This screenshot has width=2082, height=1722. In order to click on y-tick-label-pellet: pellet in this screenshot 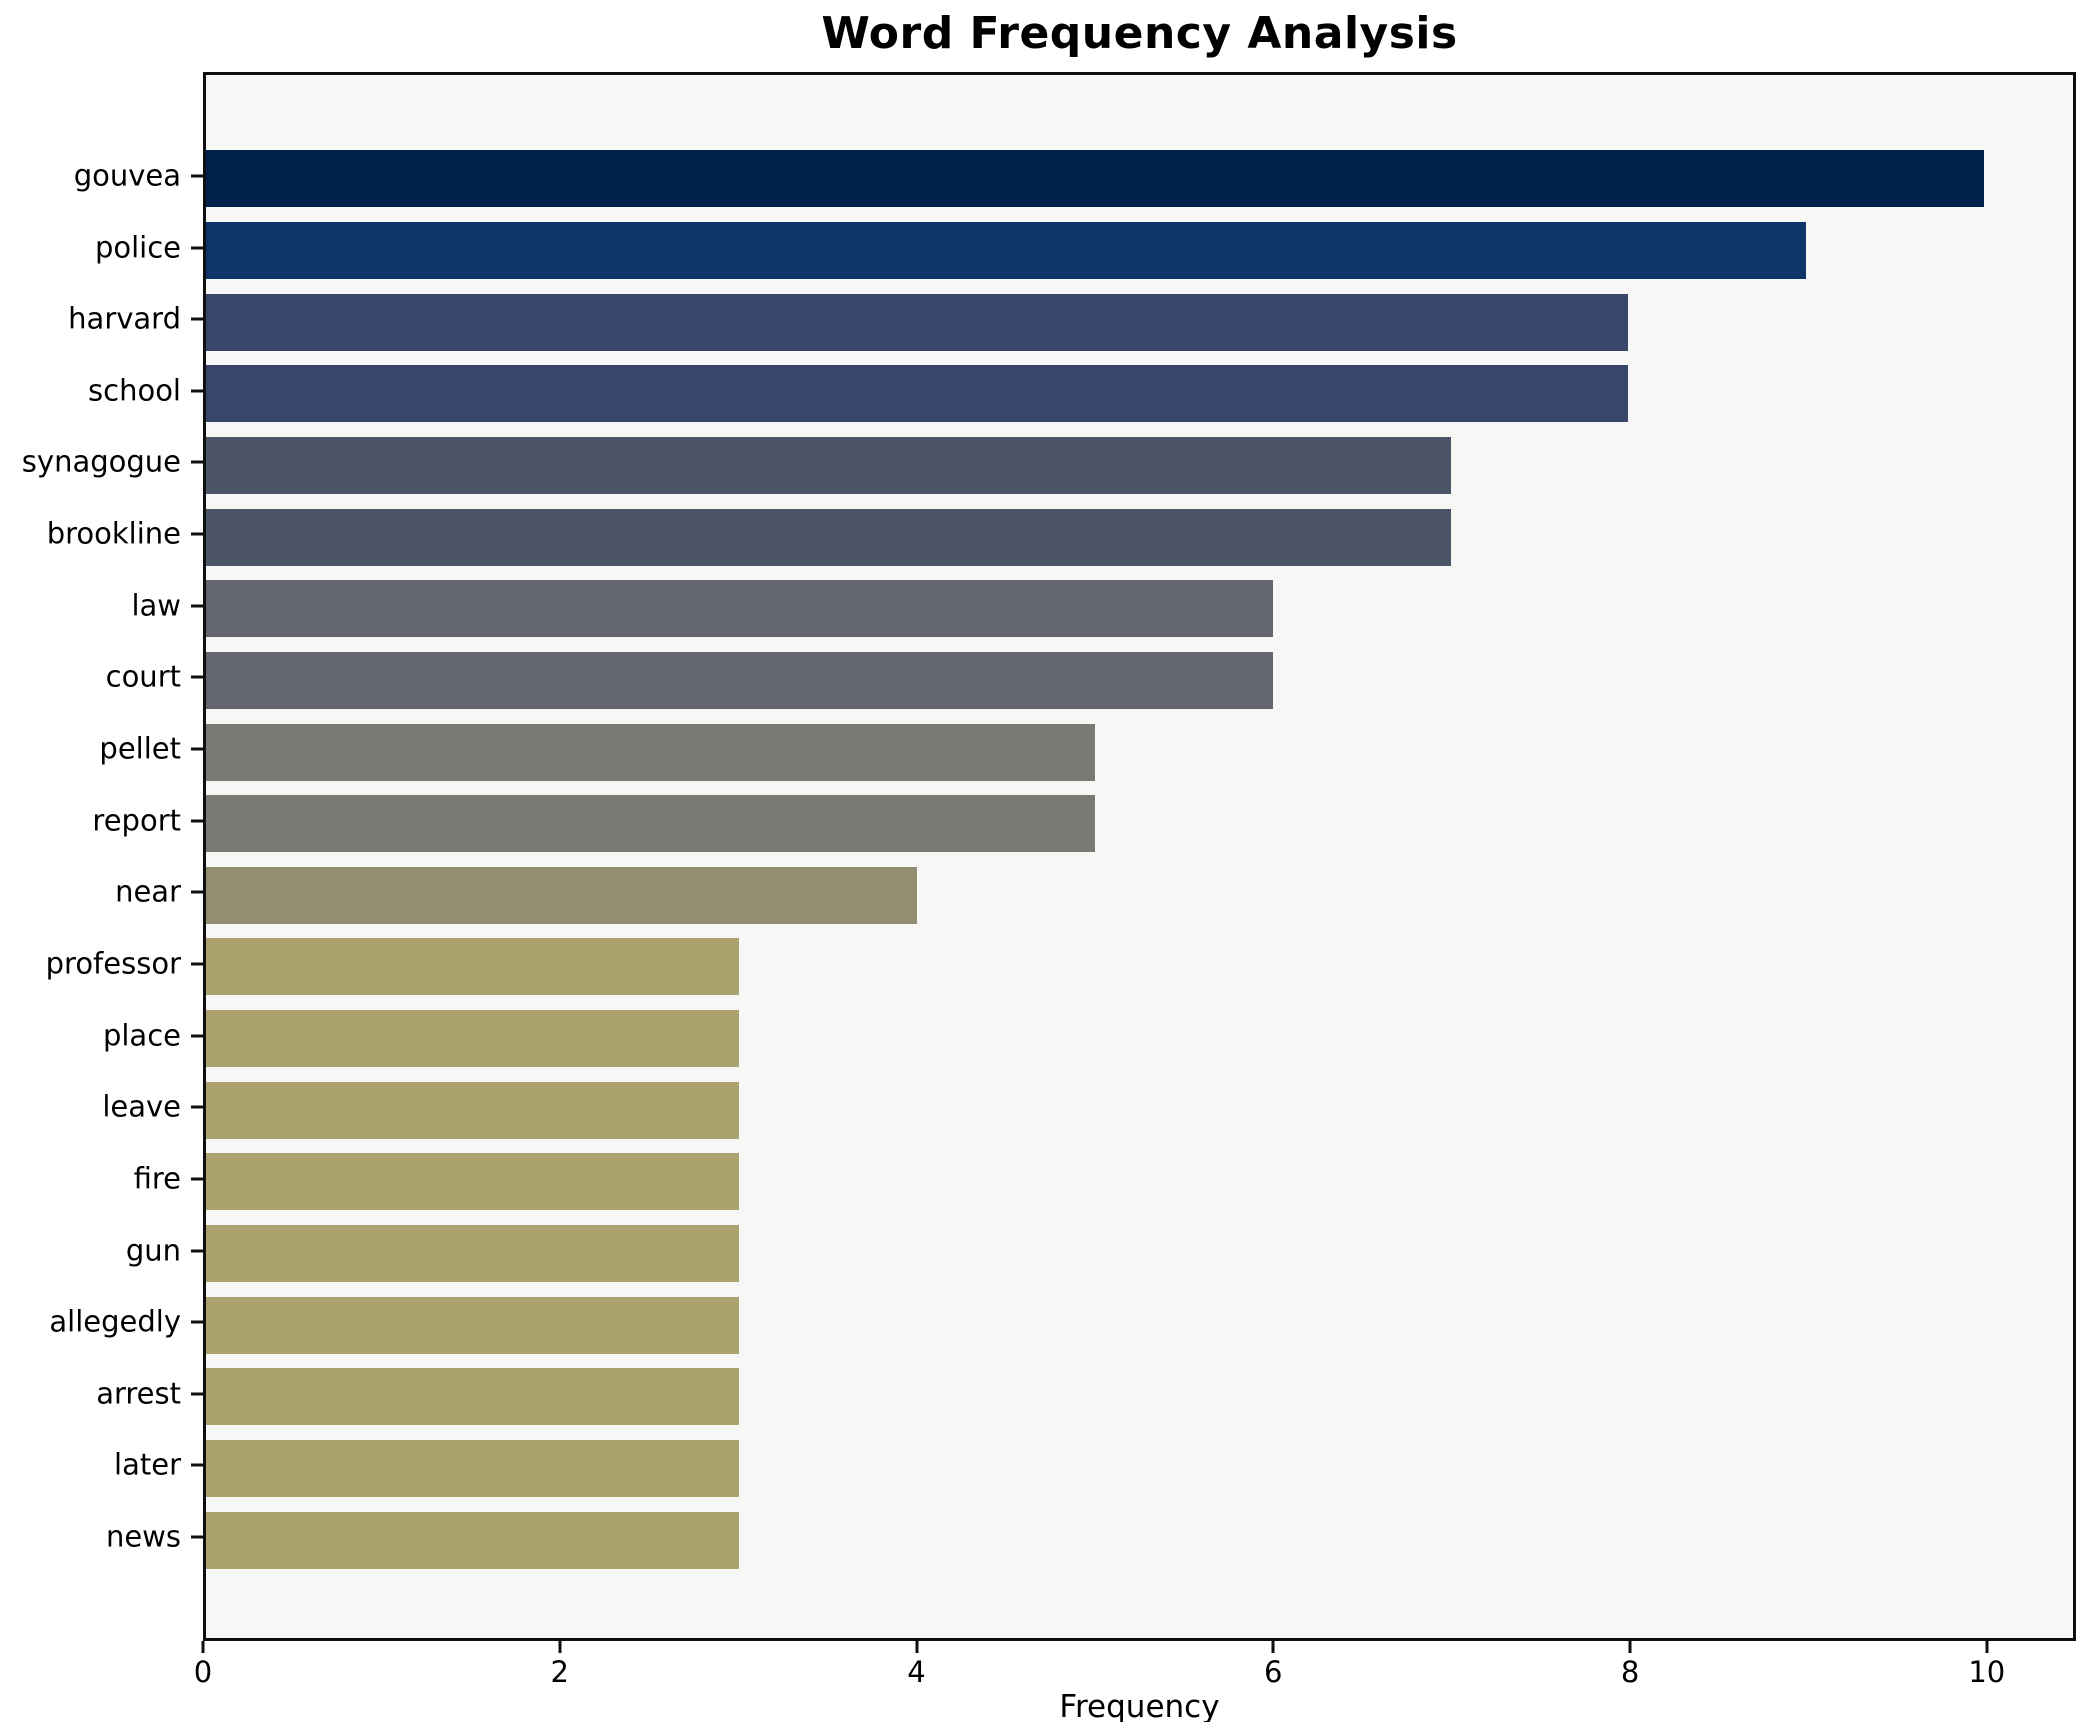, I will do `click(140, 748)`.